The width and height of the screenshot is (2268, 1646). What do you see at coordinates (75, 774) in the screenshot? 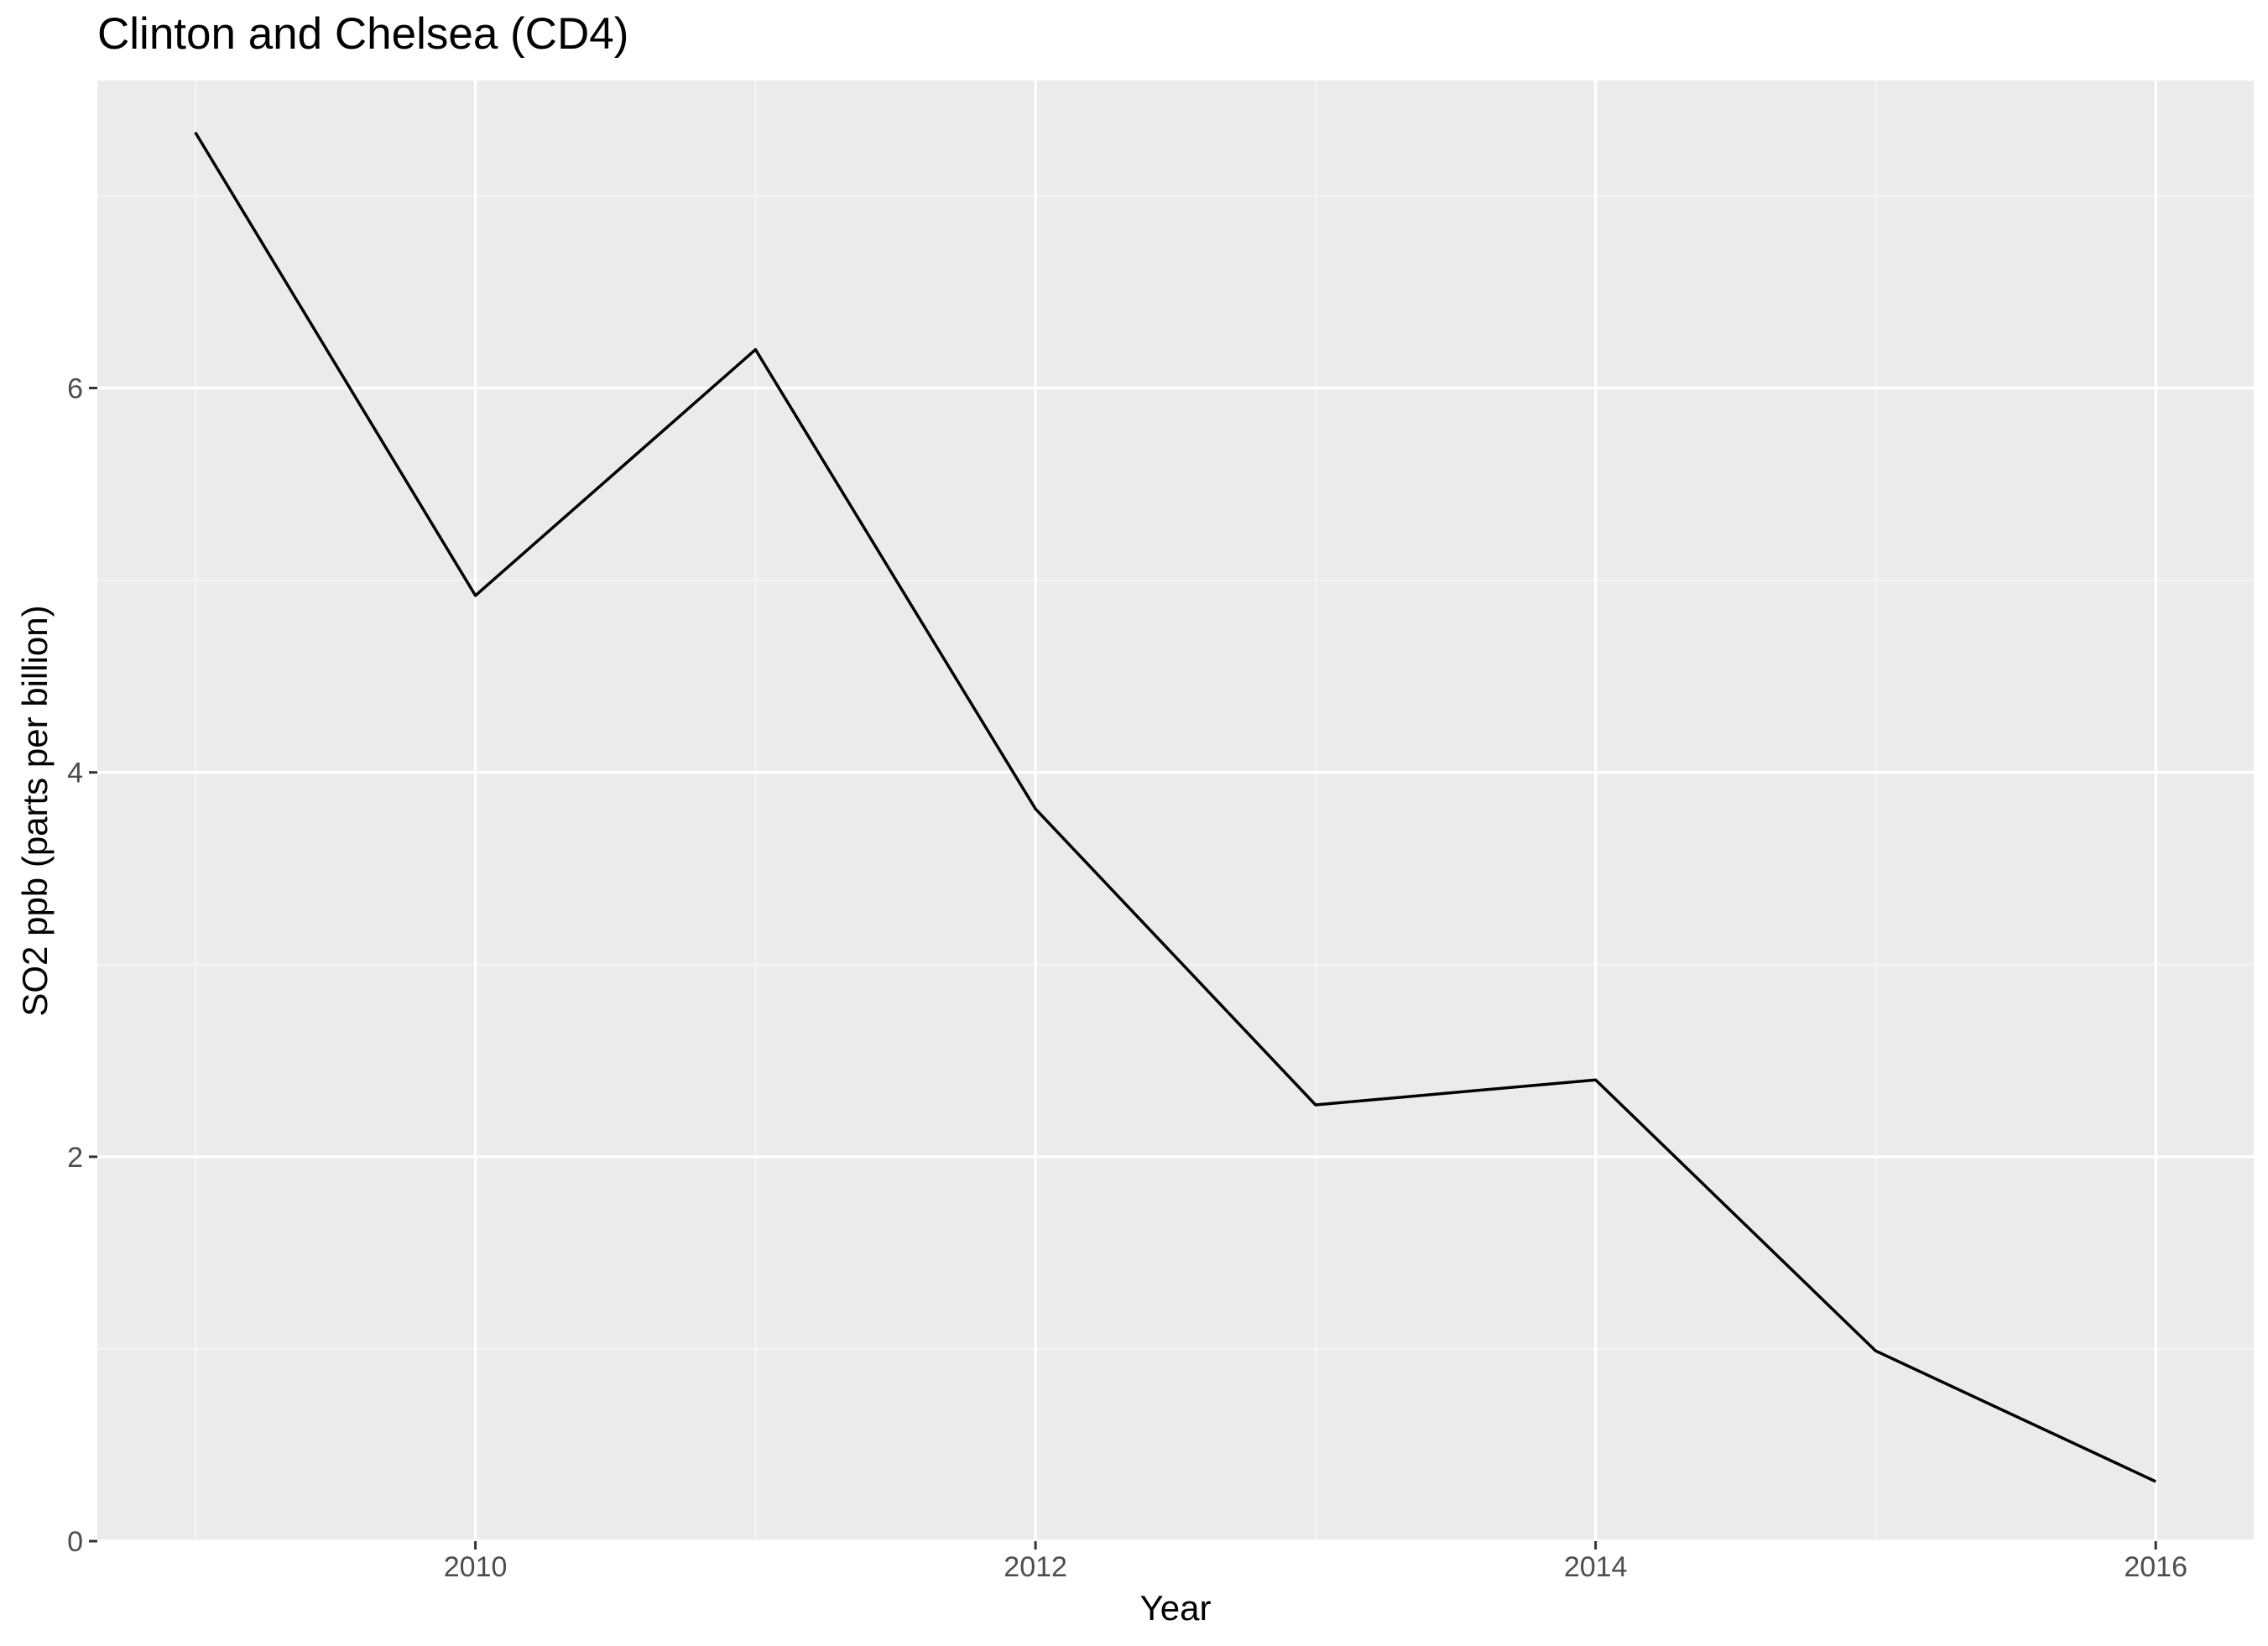
I see `y-tick-label: 4` at bounding box center [75, 774].